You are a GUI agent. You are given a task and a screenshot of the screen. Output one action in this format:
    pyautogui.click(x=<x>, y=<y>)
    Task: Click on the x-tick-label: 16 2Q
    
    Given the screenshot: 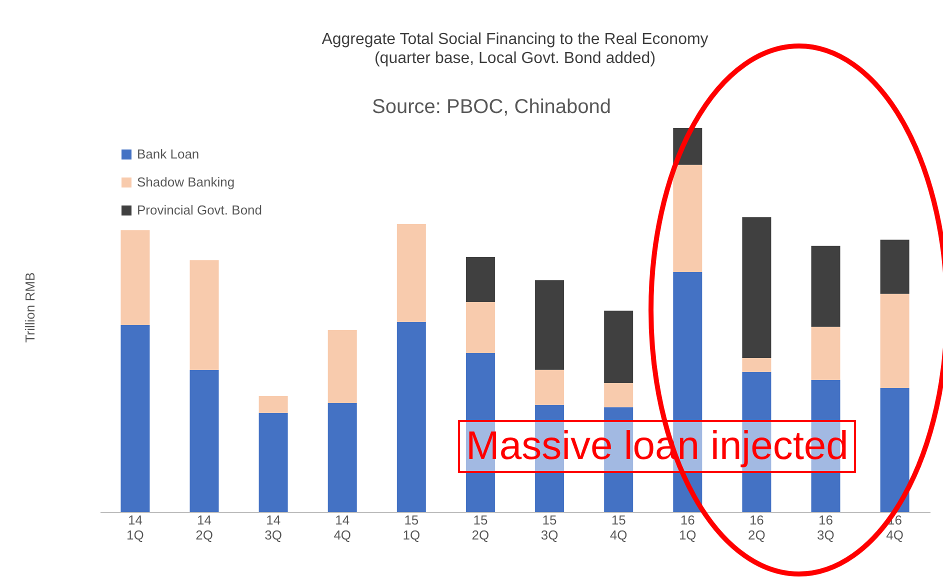 What is the action you would take?
    pyautogui.click(x=757, y=527)
    